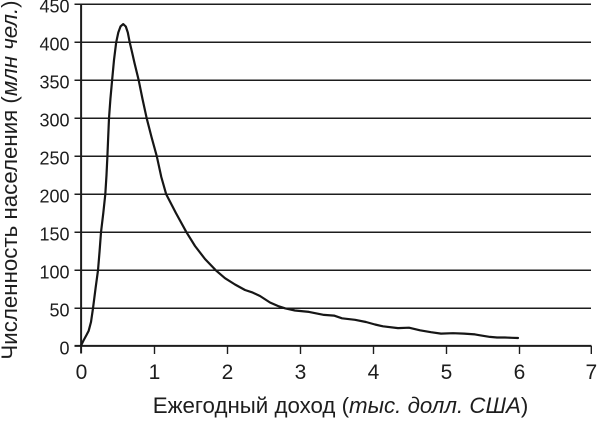 This screenshot has width=600, height=421. What do you see at coordinates (54, 159) in the screenshot?
I see `svg-text: 250` at bounding box center [54, 159].